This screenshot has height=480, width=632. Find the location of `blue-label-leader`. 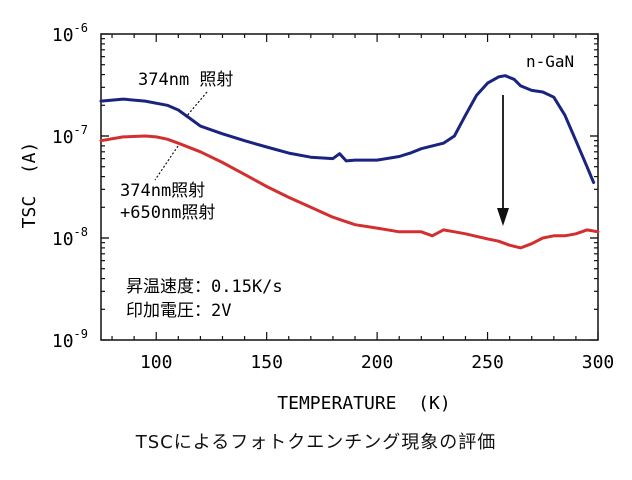

blue-label-leader is located at coordinates (196, 104).